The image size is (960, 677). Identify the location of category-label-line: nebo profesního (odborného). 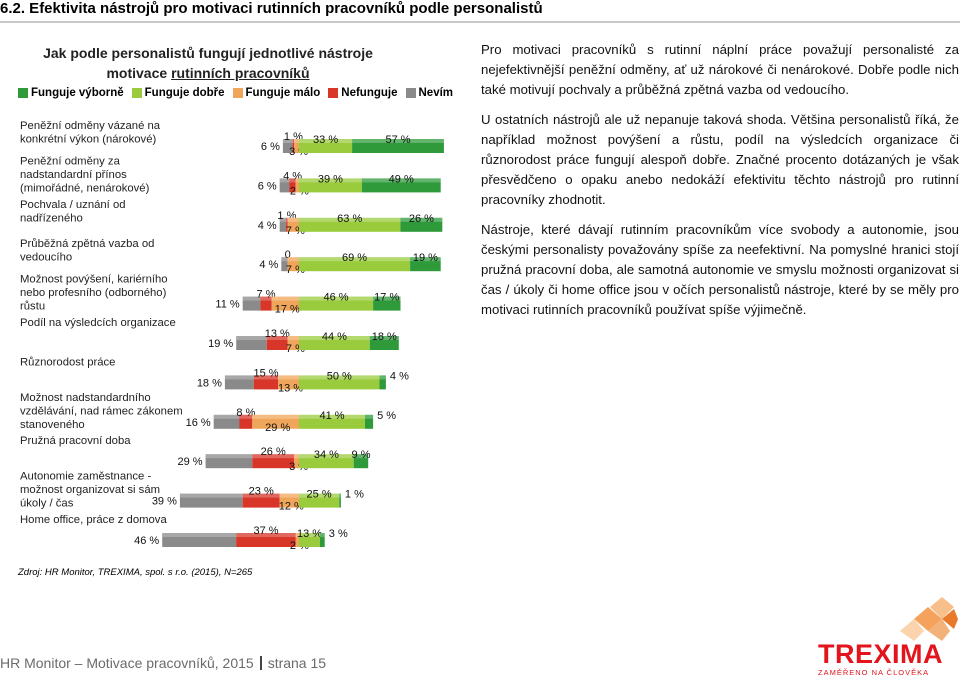
(93, 293).